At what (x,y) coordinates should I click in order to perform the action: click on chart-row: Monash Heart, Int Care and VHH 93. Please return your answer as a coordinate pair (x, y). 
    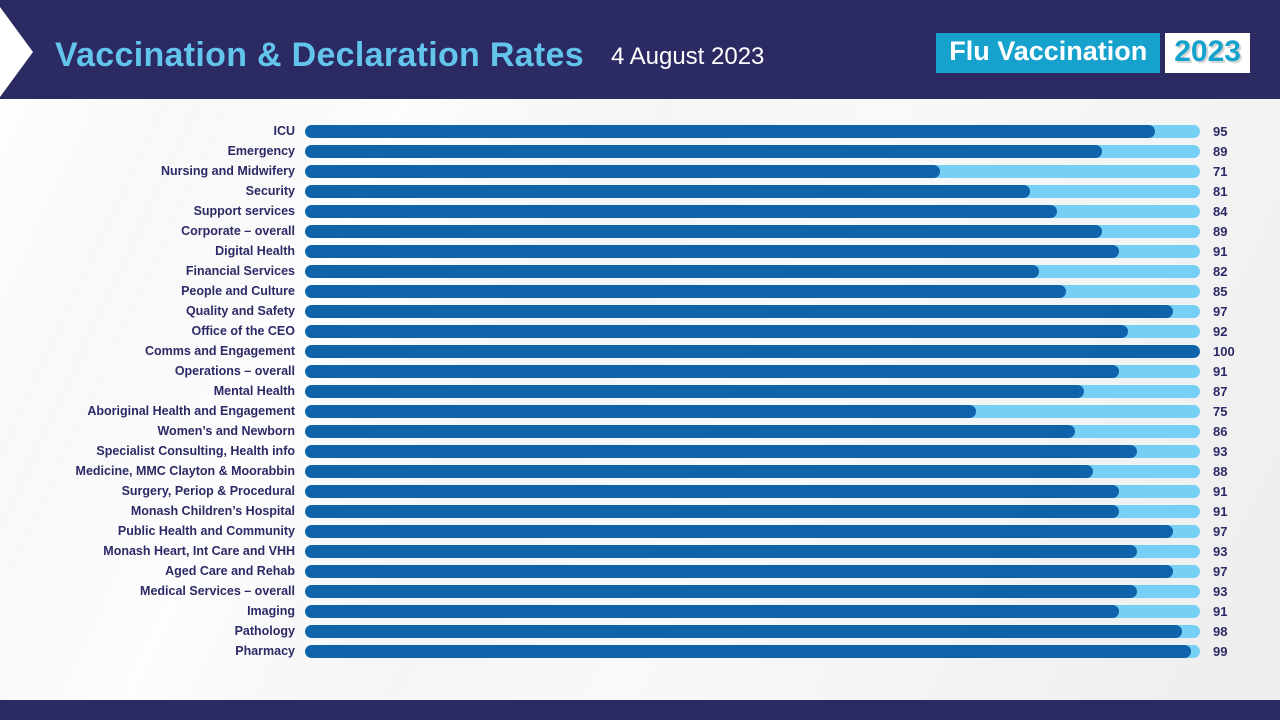
    Looking at the image, I should click on (627, 551).